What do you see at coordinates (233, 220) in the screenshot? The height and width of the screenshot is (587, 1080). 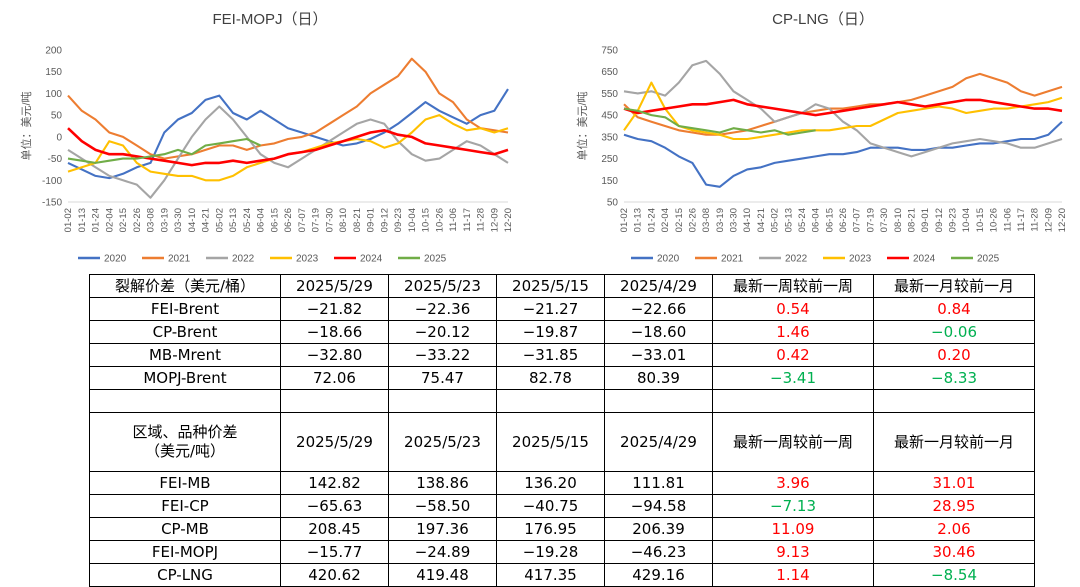 I see `x-tick-label: 05-13` at bounding box center [233, 220].